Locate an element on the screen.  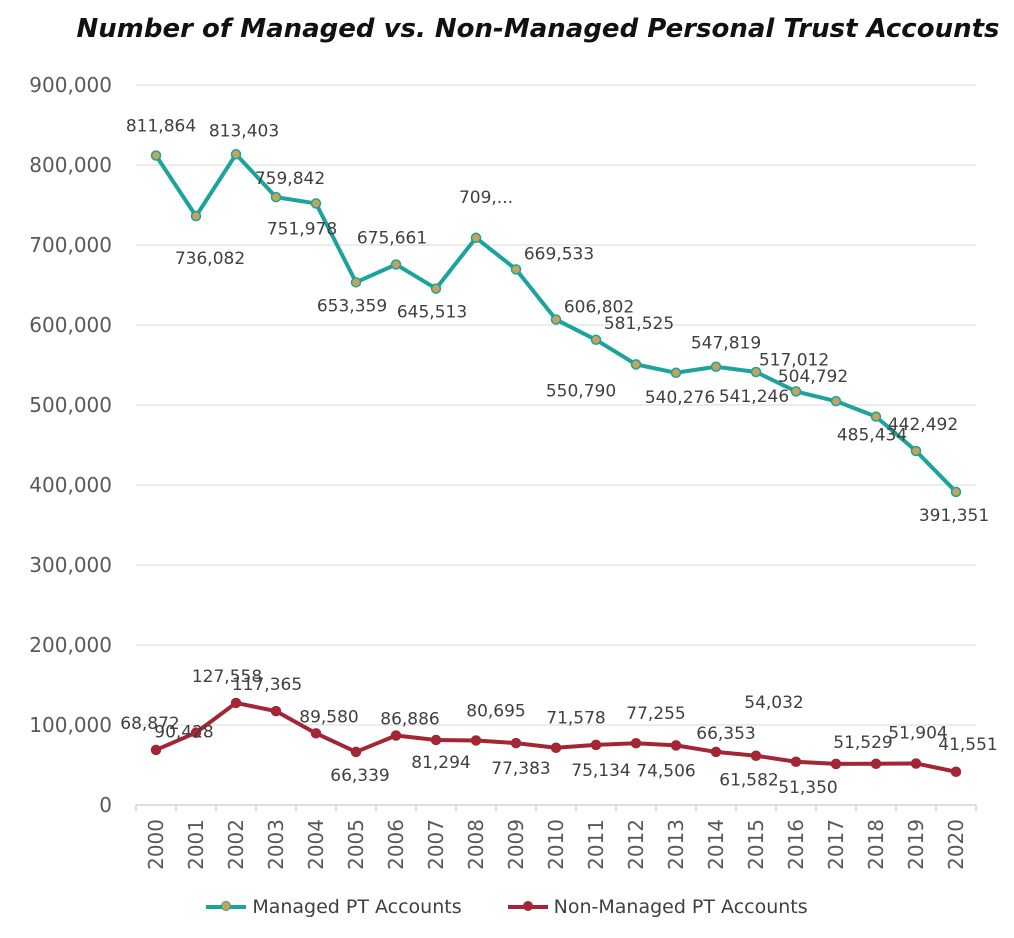
y-tick-label: 500,000 is located at coordinates (70, 405).